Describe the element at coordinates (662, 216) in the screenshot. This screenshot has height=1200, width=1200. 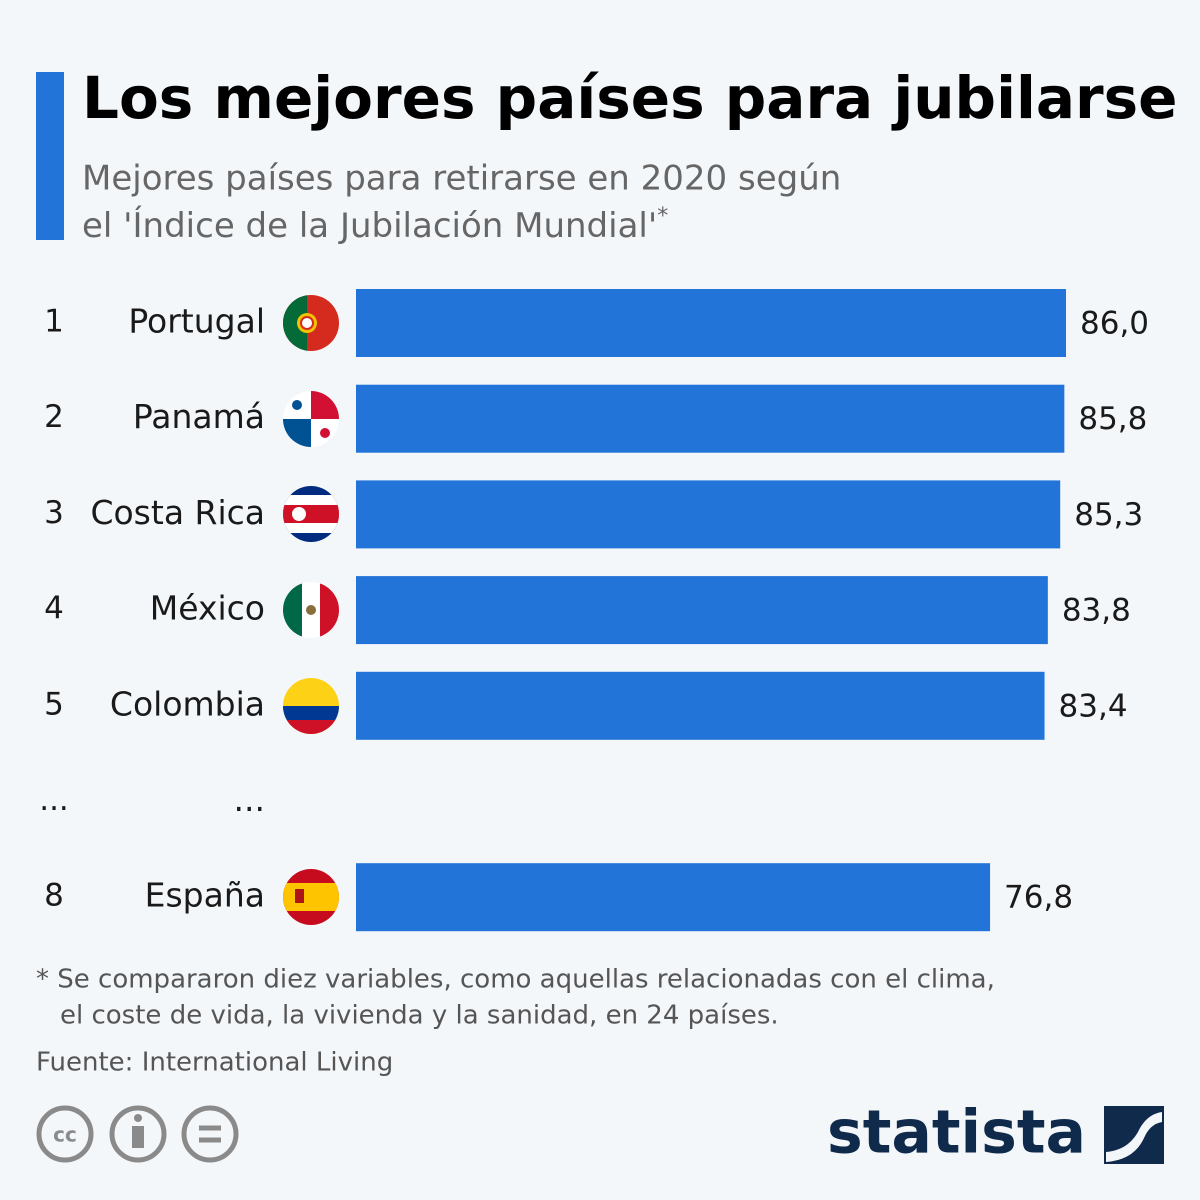
I see `subtitle-asterisk: *` at that location.